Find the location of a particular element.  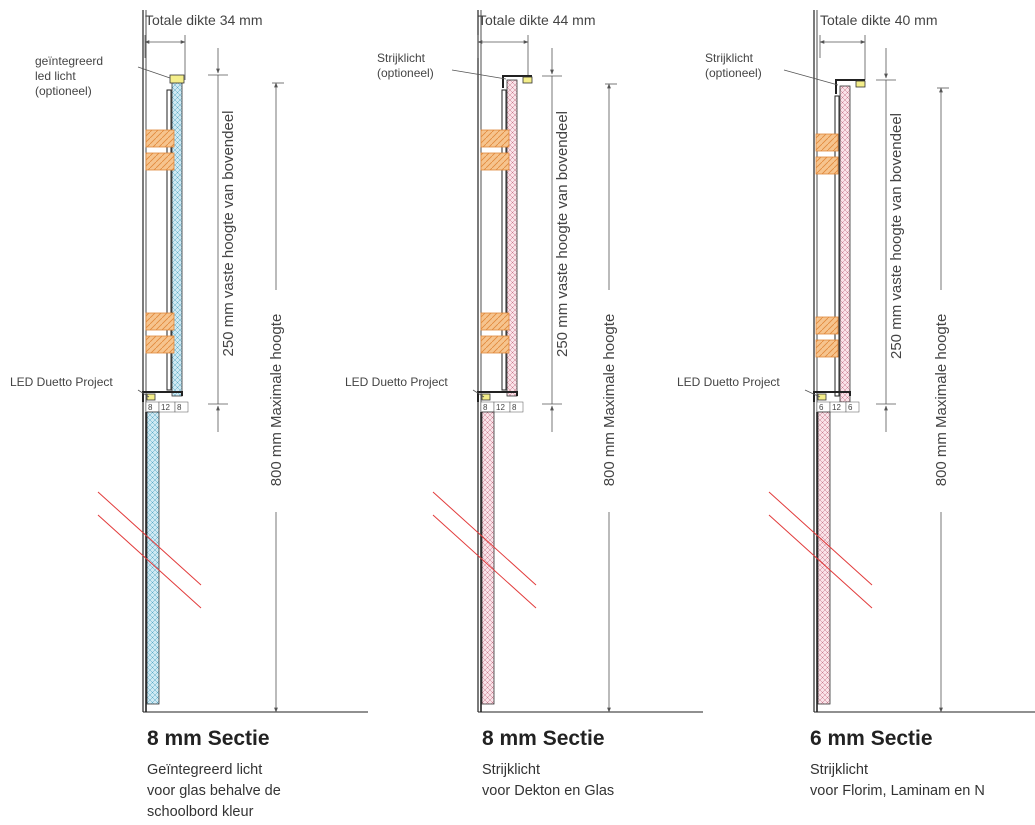

thickness-label: Totale dikte 34 mm is located at coordinates (204, 20).